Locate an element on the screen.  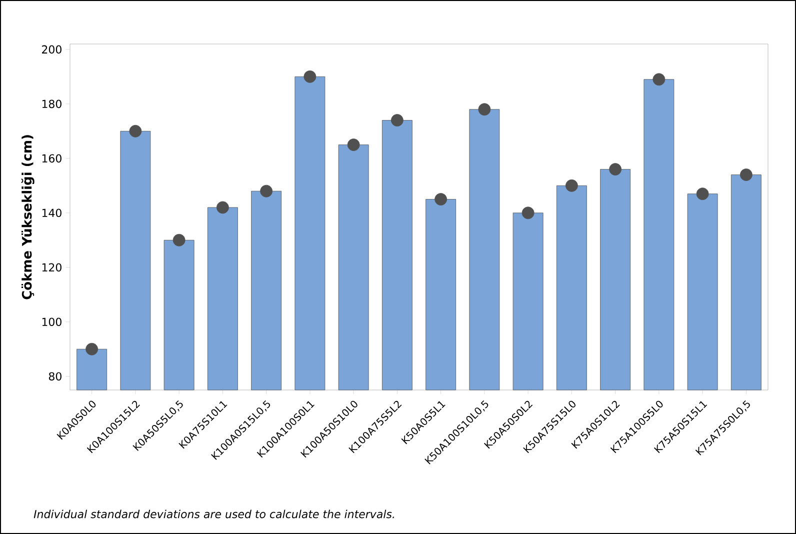
y-tick-label: 180 is located at coordinates (52, 104).